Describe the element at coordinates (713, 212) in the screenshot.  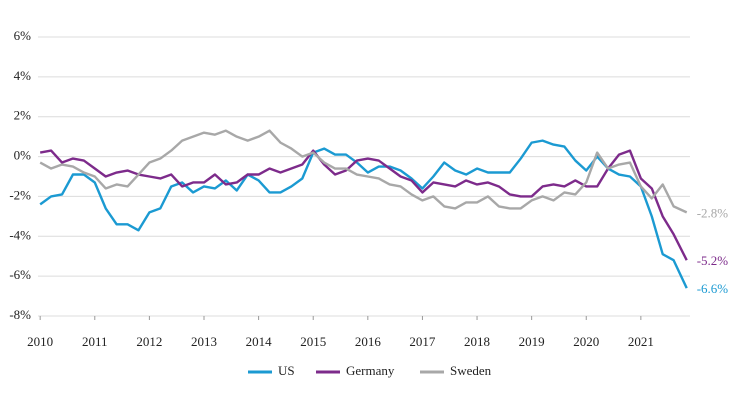
I see `end-label: -2.8%` at that location.